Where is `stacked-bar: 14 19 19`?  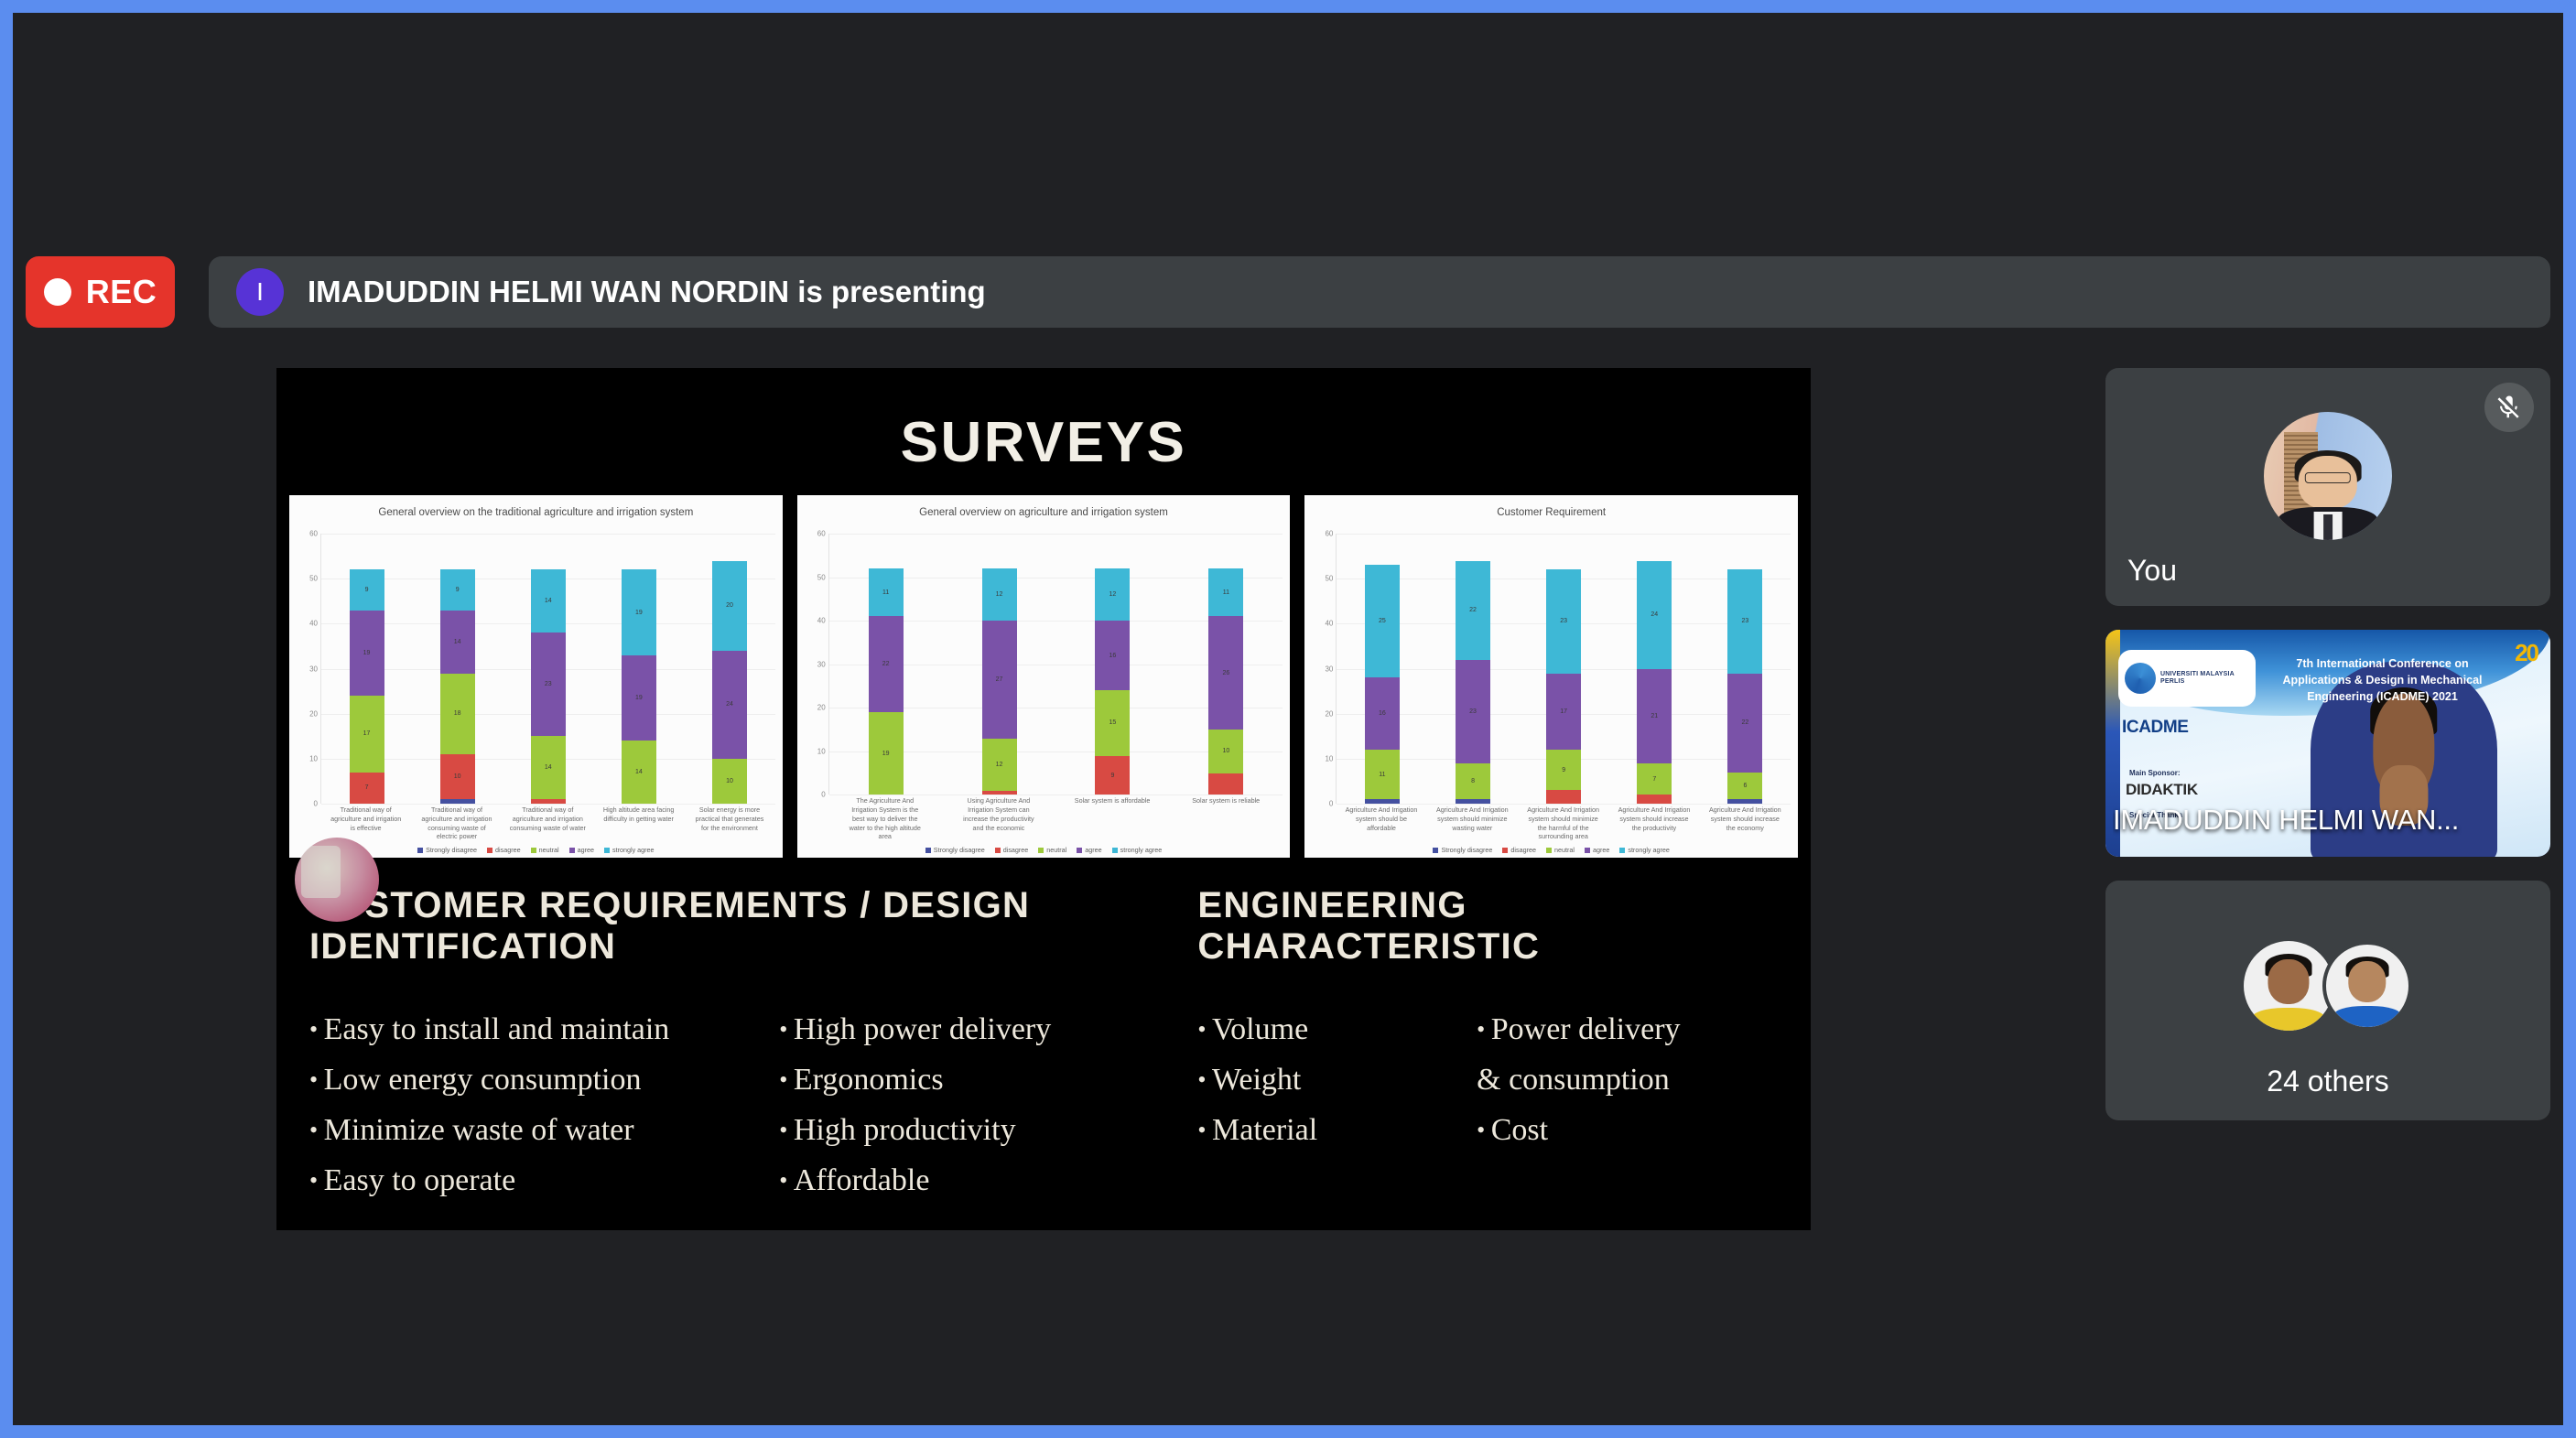 stacked-bar: 14 19 19 is located at coordinates (639, 687).